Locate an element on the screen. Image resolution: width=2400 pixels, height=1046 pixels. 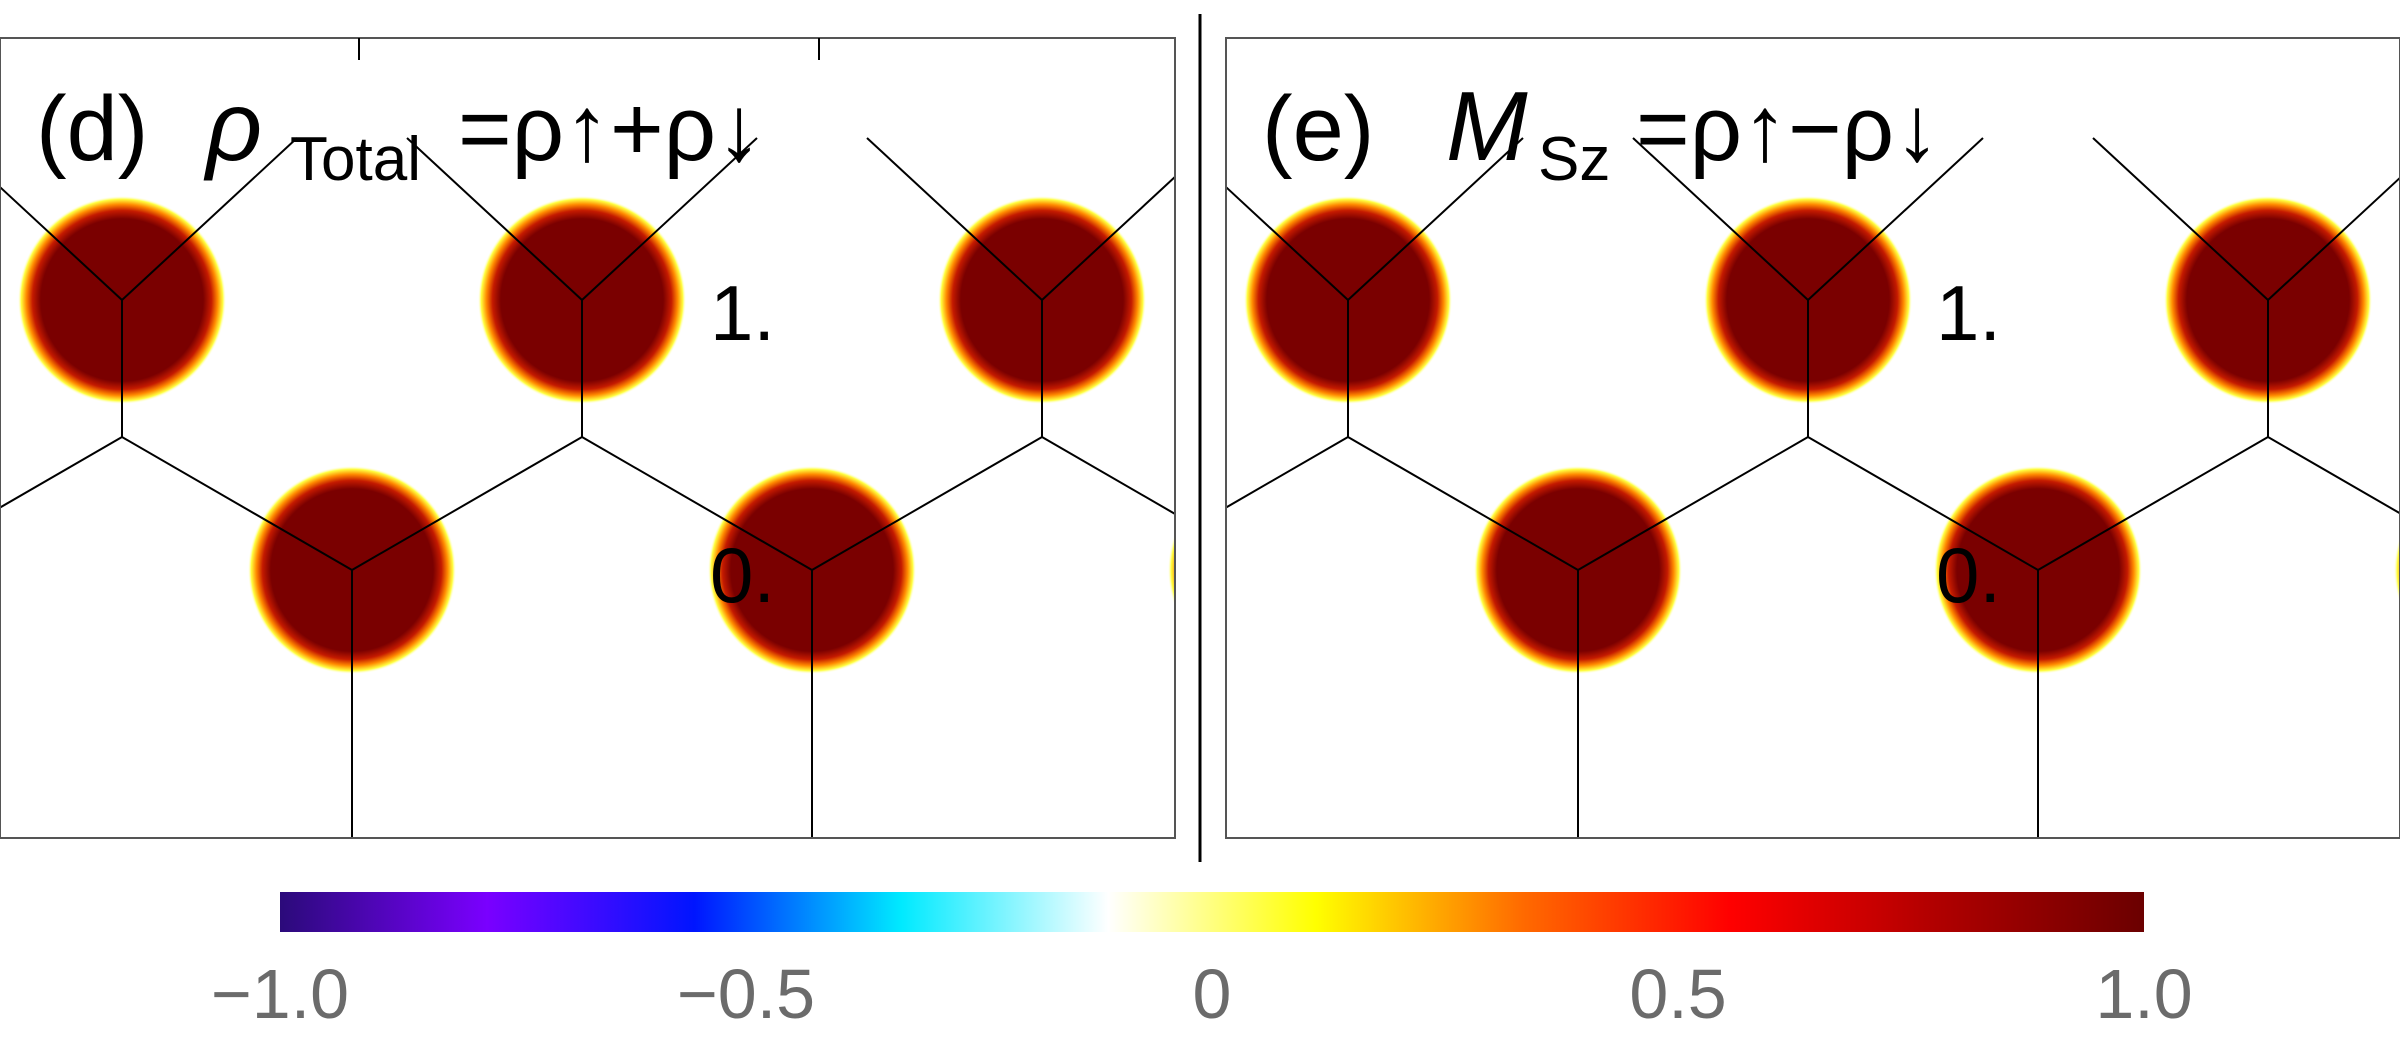
panel-e-label: (e) is located at coordinates (1318, 129).